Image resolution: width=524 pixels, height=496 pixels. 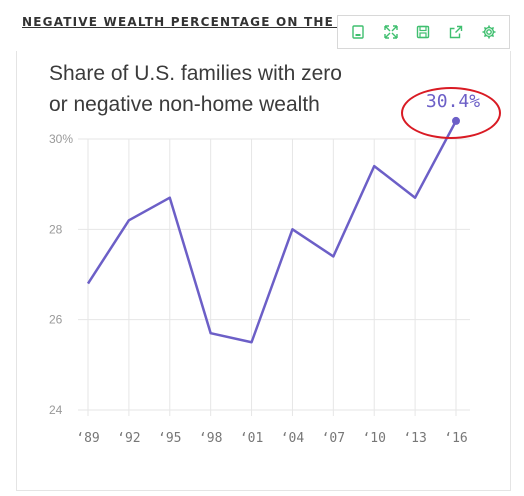 I want to click on x-tick-label: ‘98, so click(x=210, y=438).